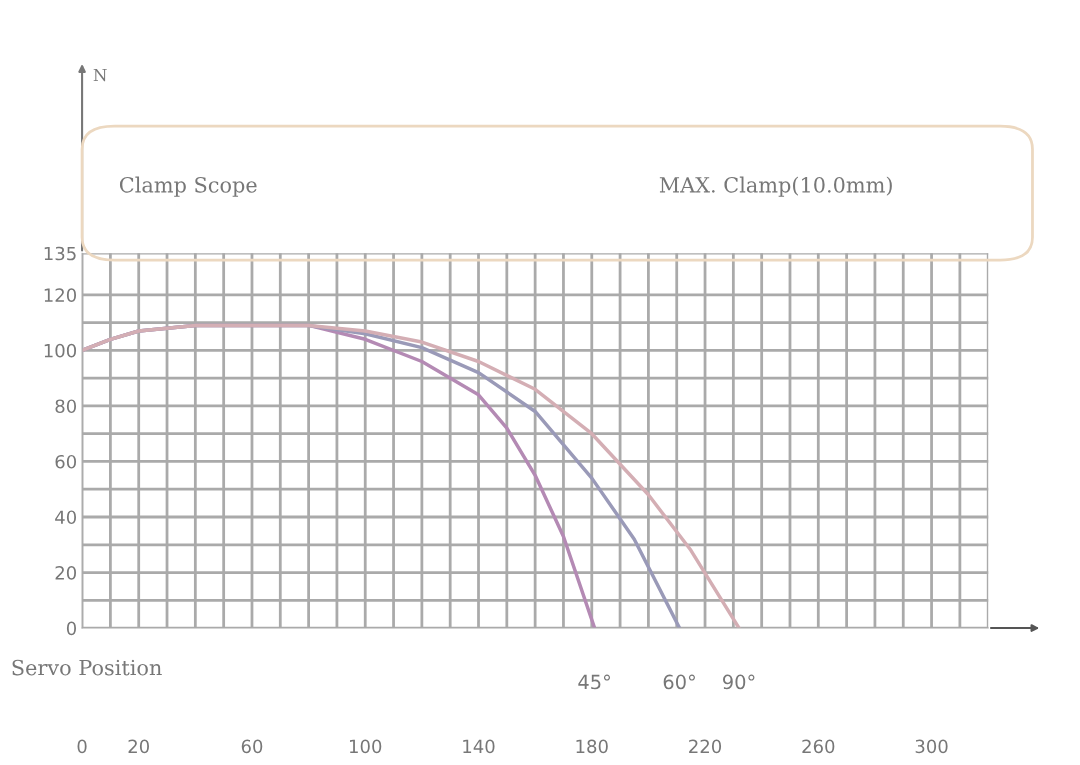  I want to click on y-tick-label: 20, so click(66, 572).